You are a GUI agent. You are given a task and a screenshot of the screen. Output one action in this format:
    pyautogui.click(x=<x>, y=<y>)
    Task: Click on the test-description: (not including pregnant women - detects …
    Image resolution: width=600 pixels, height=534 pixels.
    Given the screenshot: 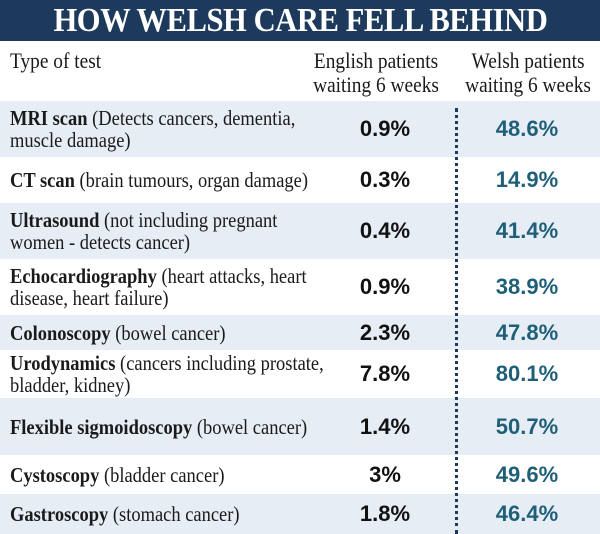 What is the action you would take?
    pyautogui.click(x=144, y=231)
    